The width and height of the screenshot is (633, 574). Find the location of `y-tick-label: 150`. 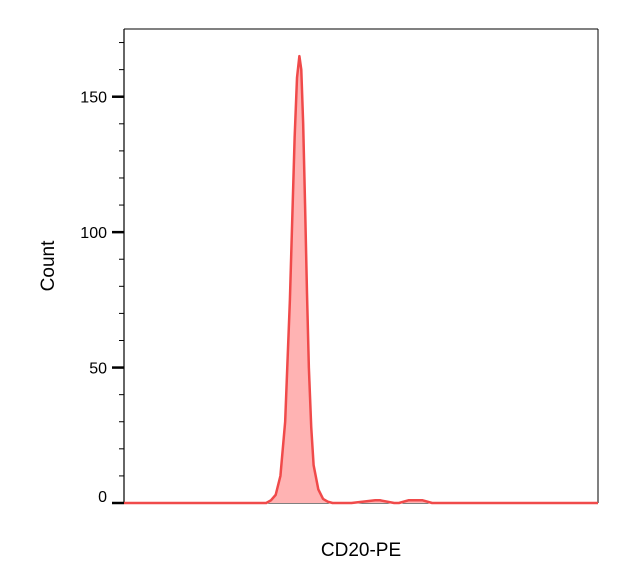

y-tick-label: 150 is located at coordinates (93, 98).